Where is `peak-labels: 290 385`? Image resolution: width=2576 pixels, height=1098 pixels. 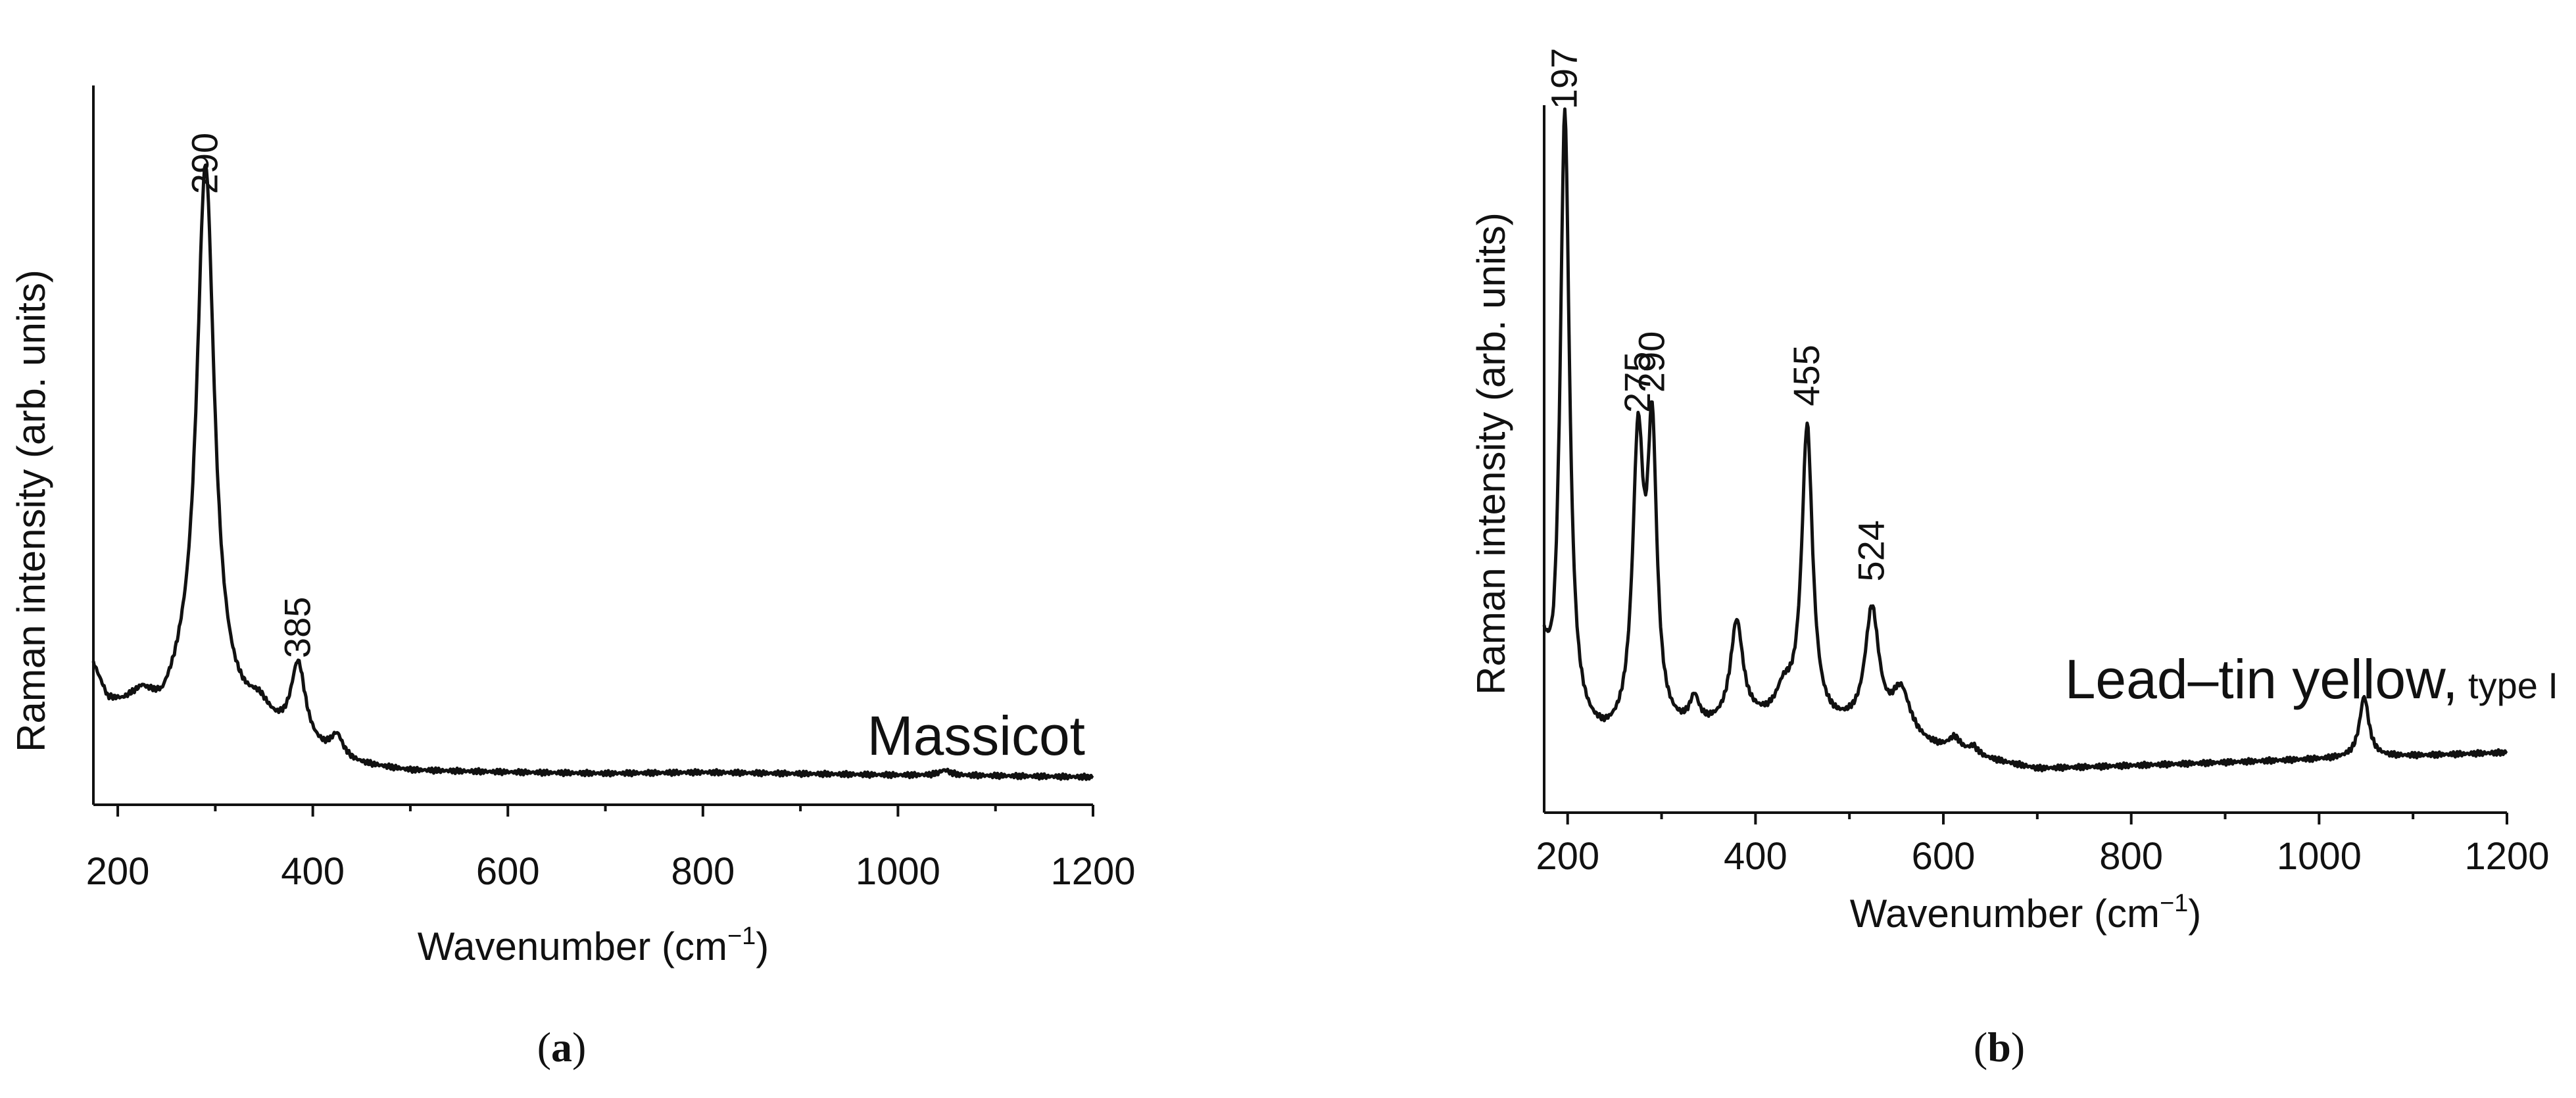
peak-labels: 290 385 is located at coordinates (251, 395).